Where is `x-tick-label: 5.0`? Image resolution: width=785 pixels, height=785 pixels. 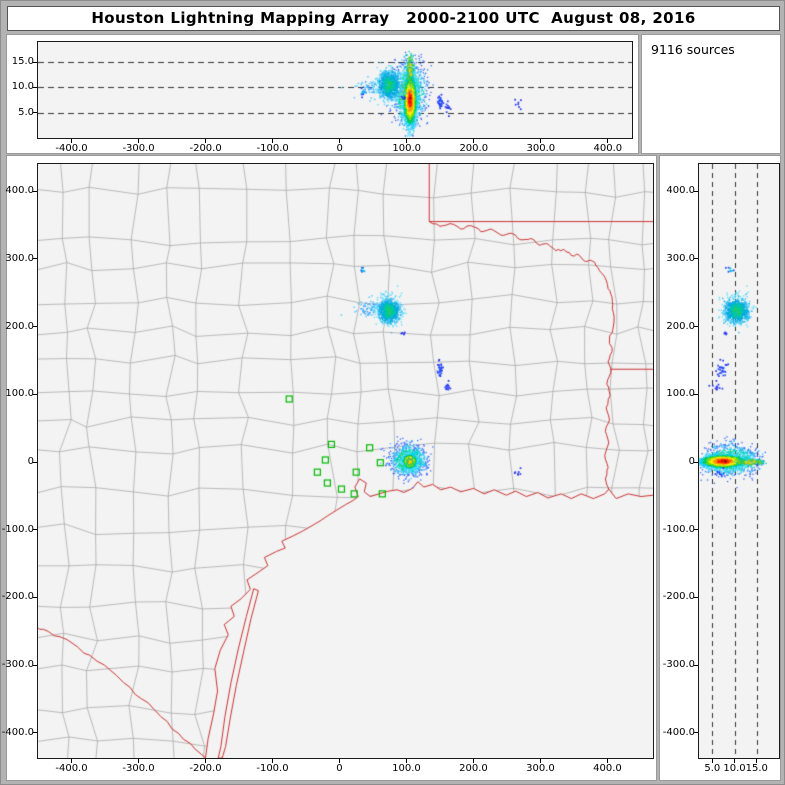
x-tick-label: 5.0 is located at coordinates (712, 768).